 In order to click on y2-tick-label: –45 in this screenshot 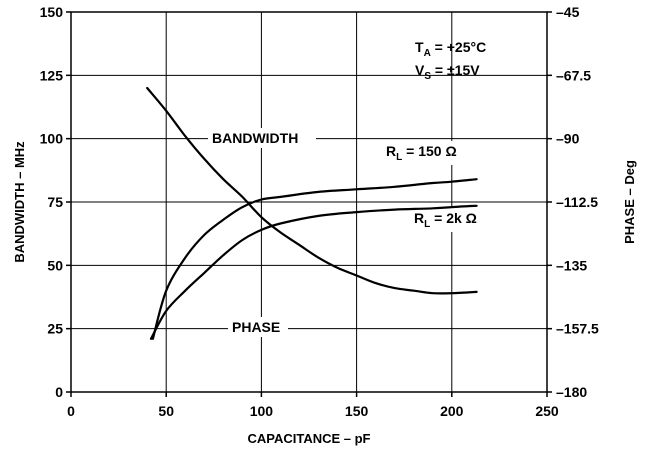, I will do `click(568, 12)`.